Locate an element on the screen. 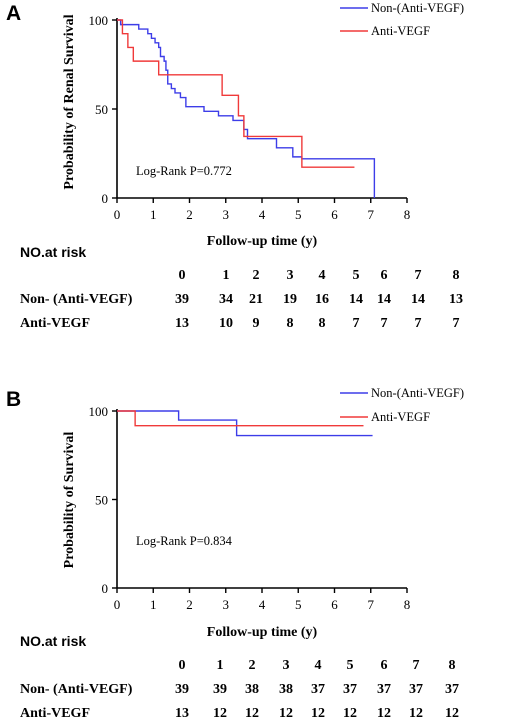 The height and width of the screenshot is (723, 512). x-tick-label: 7 is located at coordinates (371, 214).